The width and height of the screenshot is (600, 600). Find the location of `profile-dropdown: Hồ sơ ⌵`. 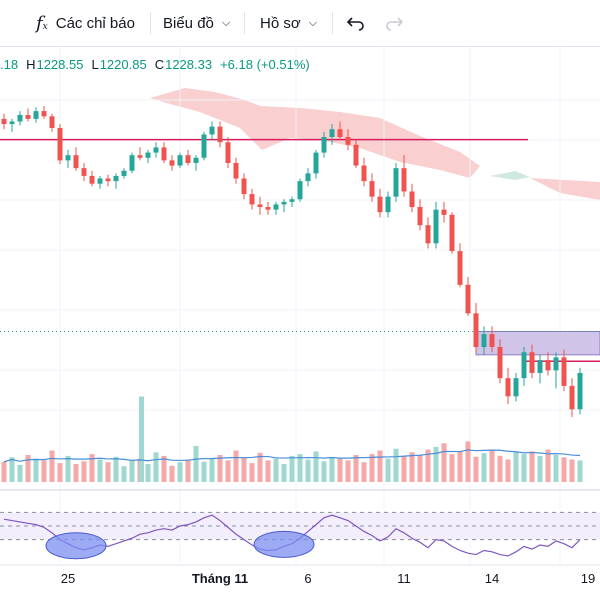

profile-dropdown: Hồ sơ ⌵ is located at coordinates (288, 23).